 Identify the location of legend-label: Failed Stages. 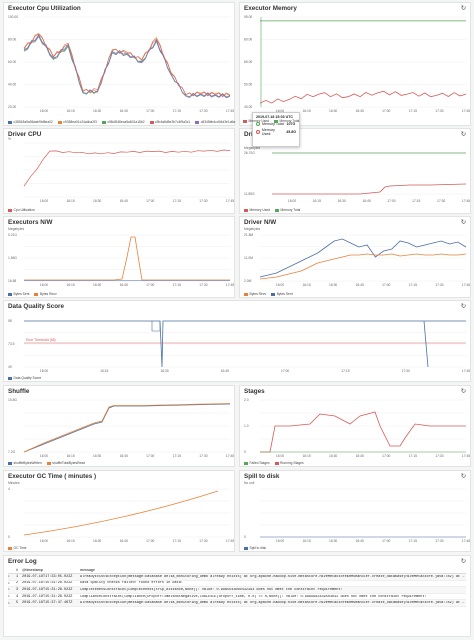
(259, 463).